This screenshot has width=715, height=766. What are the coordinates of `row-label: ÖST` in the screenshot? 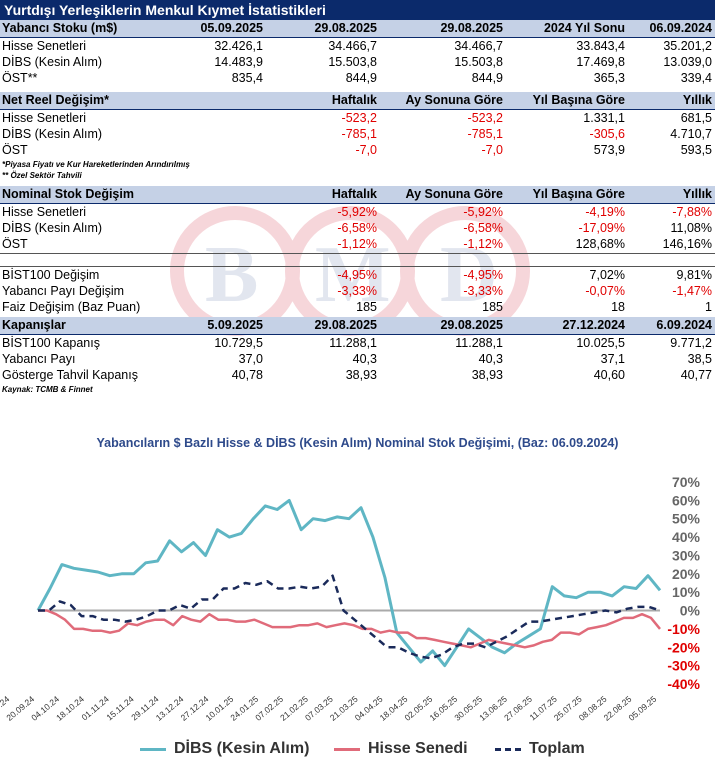 It's located at (15, 244).